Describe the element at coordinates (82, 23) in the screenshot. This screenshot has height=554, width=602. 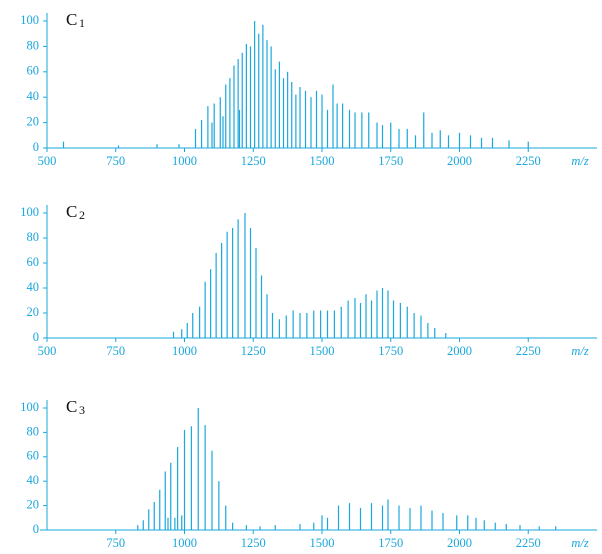
I see `panel-label-sub: 1` at that location.